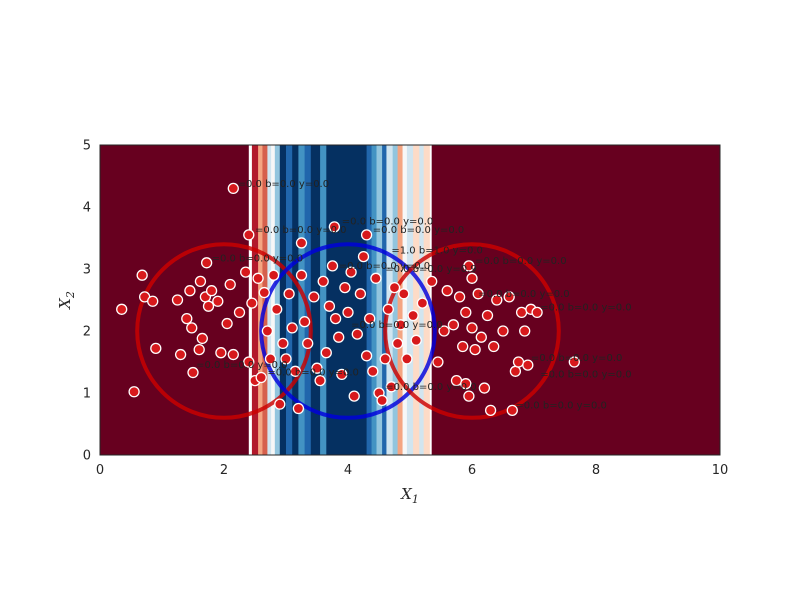  I want to click on x-tick-label: 0, so click(100, 470).